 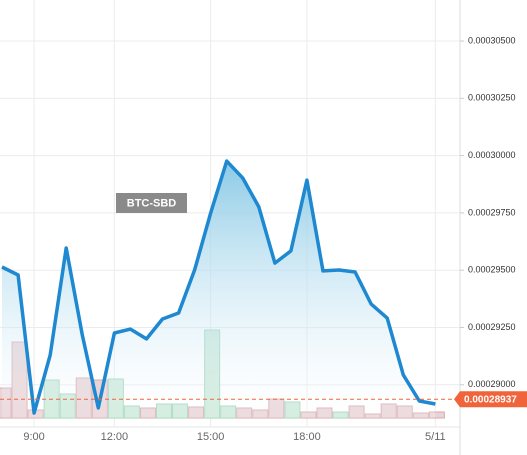 I want to click on x-tick-label: 18:00, so click(x=307, y=437).